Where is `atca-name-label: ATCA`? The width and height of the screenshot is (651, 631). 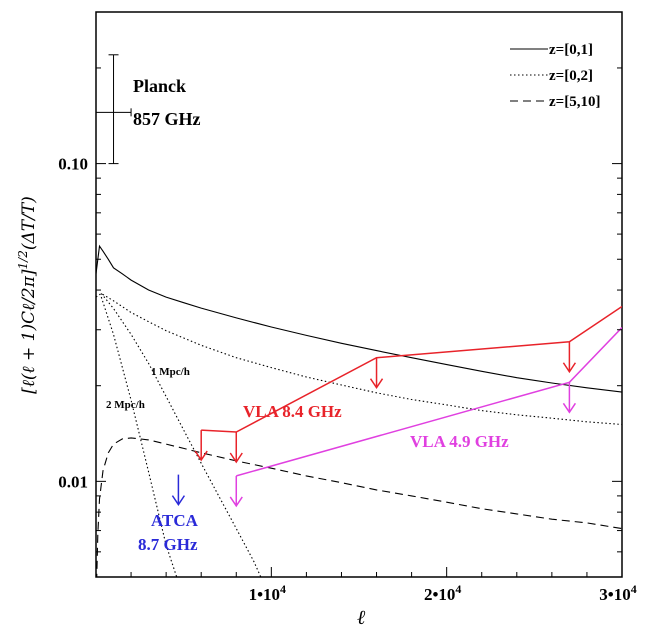
atca-name-label: ATCA is located at coordinates (175, 520).